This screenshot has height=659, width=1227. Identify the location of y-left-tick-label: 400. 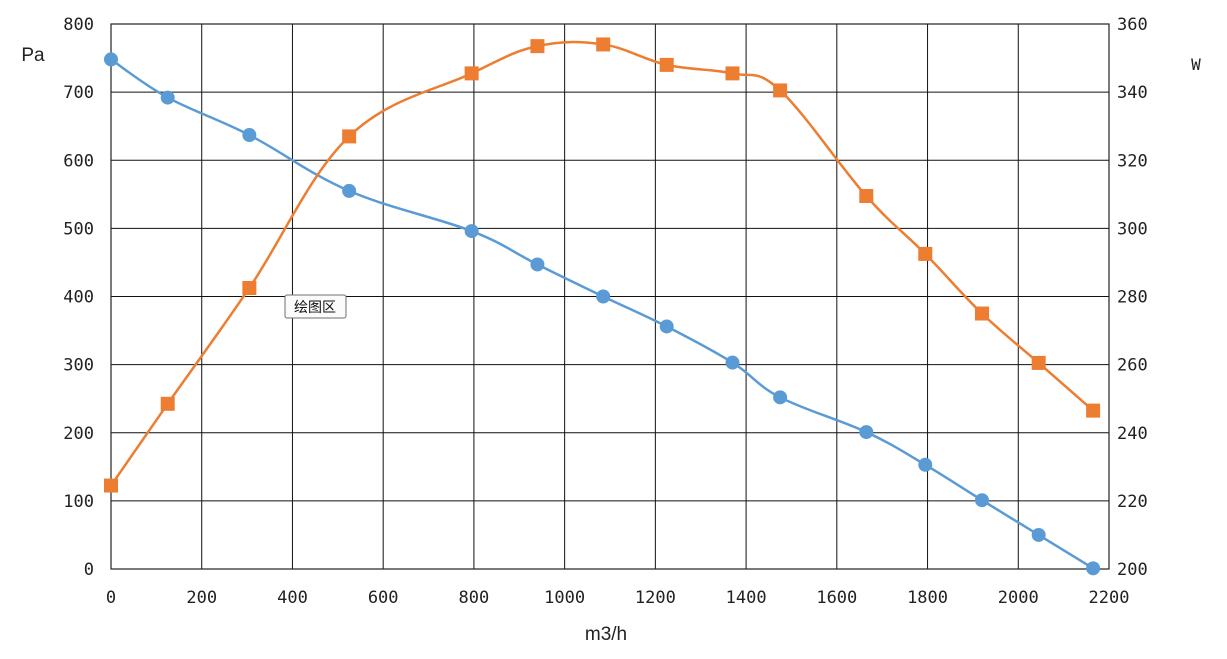
(78, 298).